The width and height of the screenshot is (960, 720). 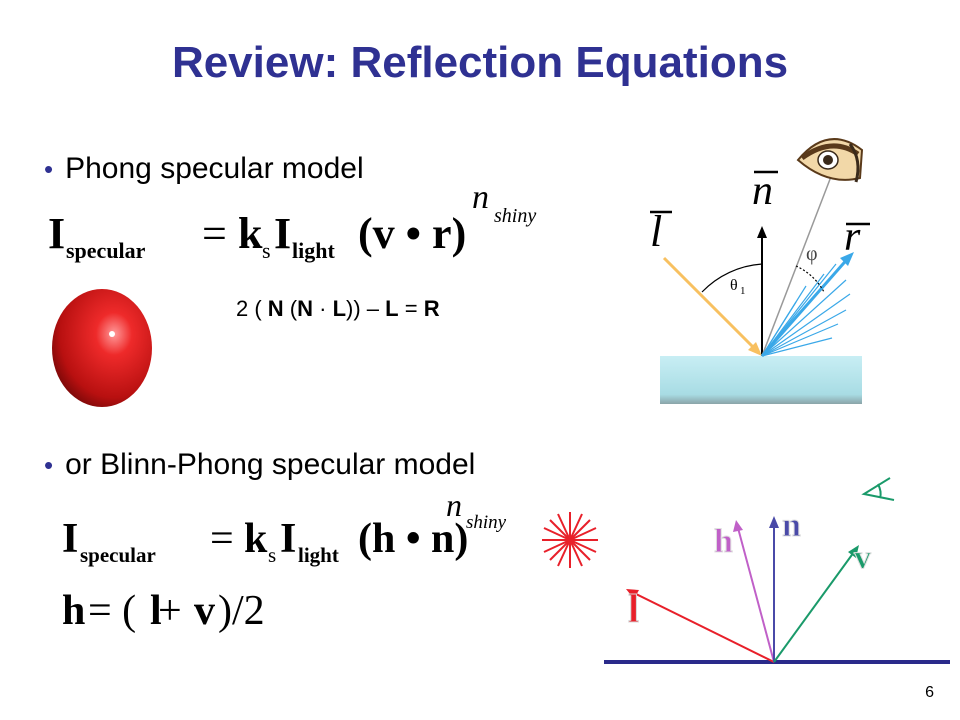 I want to click on blinn-diagram: l h n v, so click(x=777, y=572).